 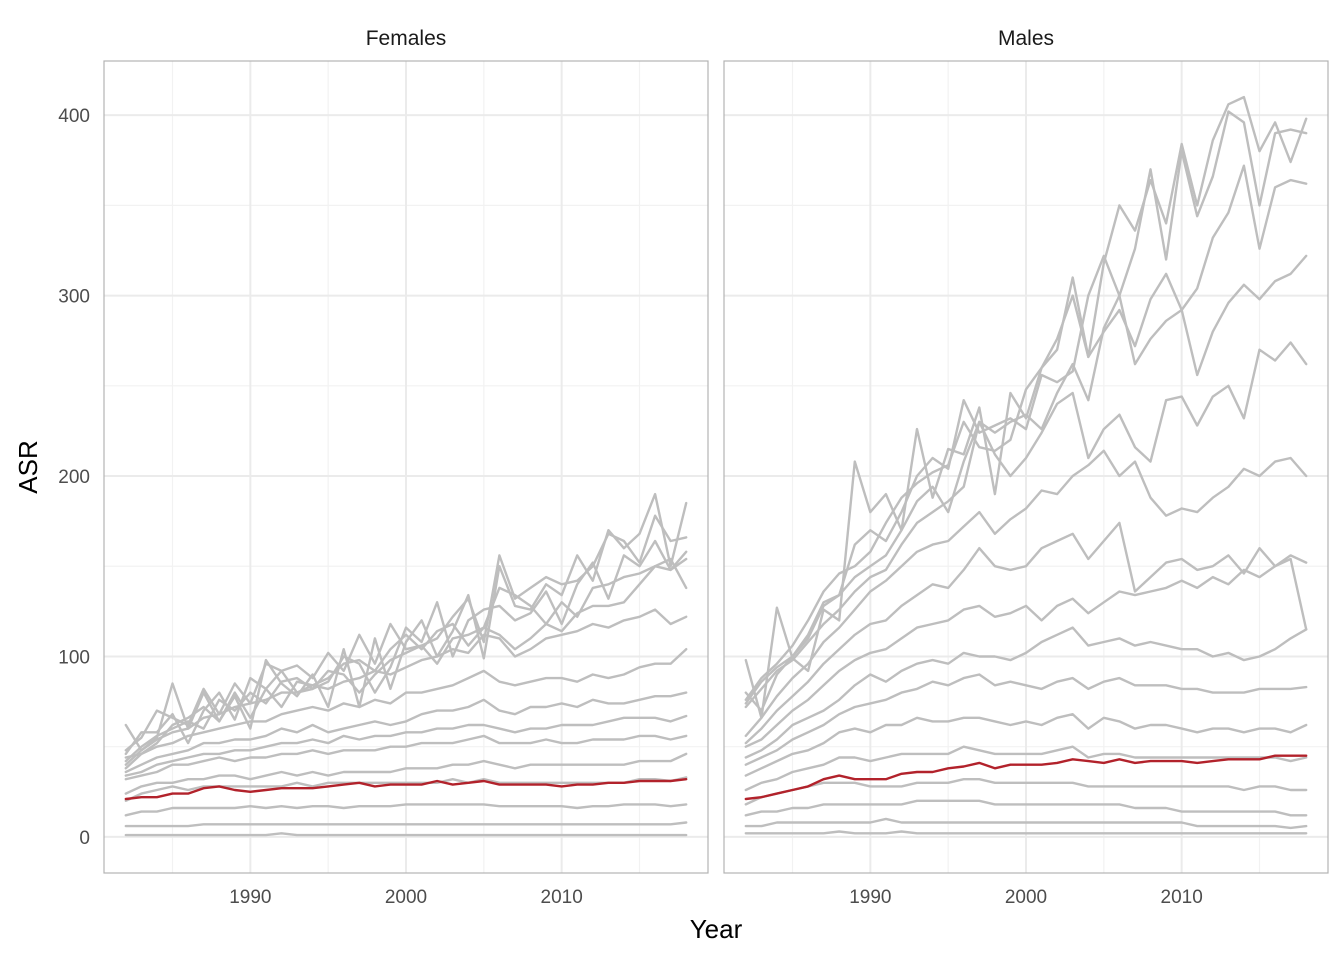 I want to click on y-tick-label: 0, so click(x=84, y=838).